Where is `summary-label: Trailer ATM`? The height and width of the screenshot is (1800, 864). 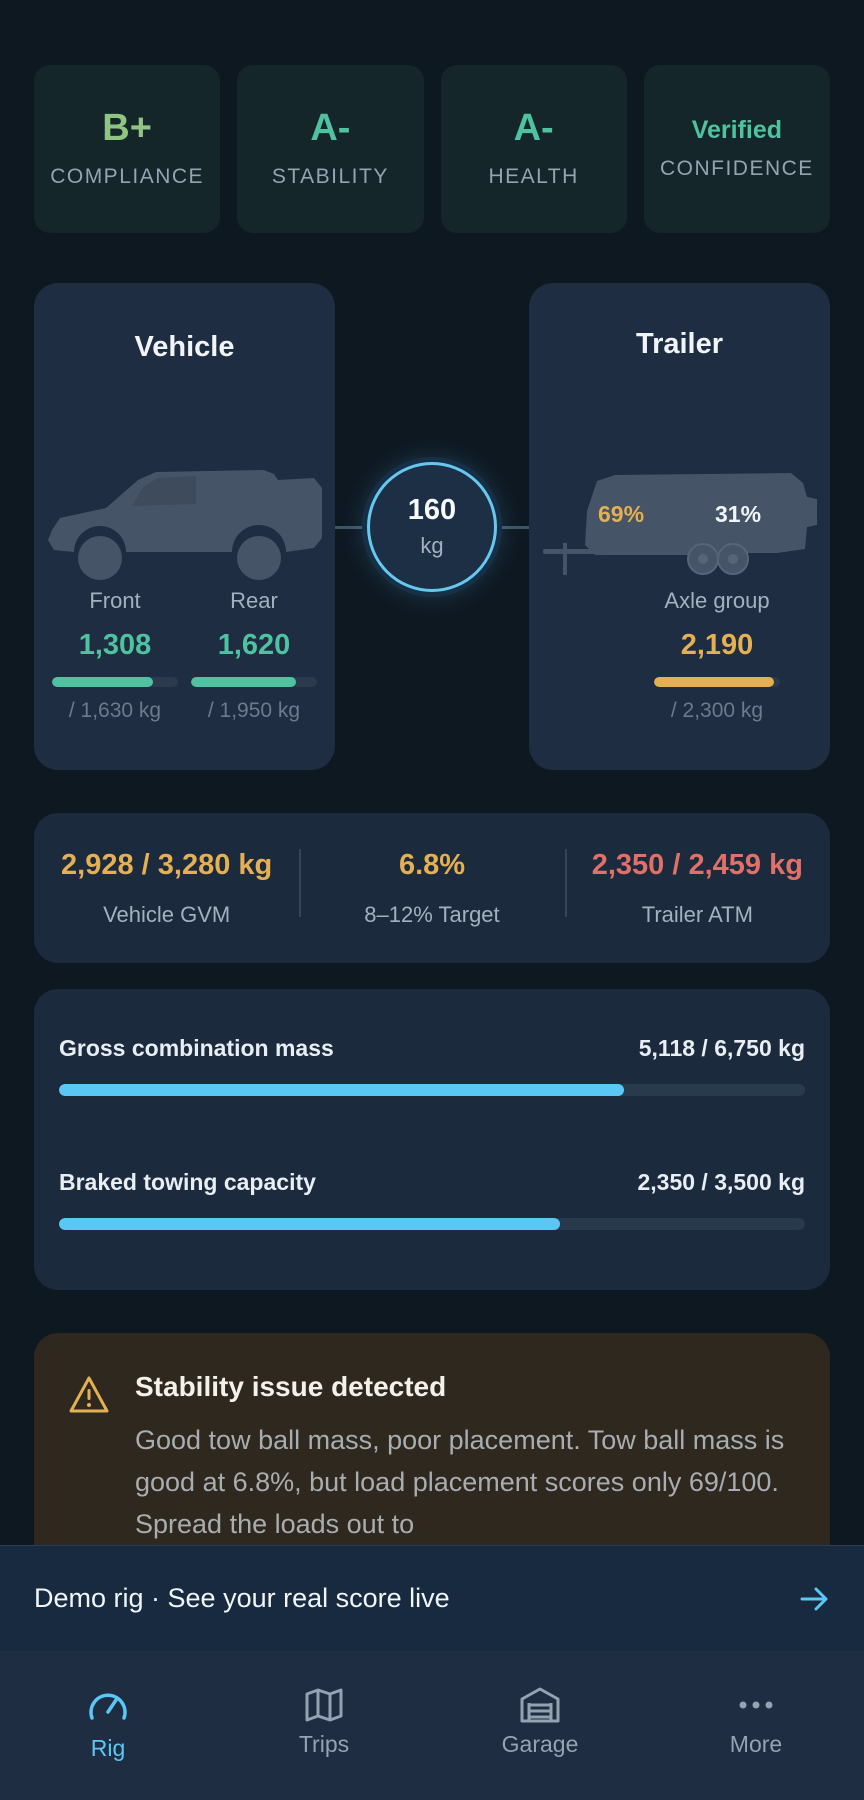 summary-label: Trailer ATM is located at coordinates (697, 914).